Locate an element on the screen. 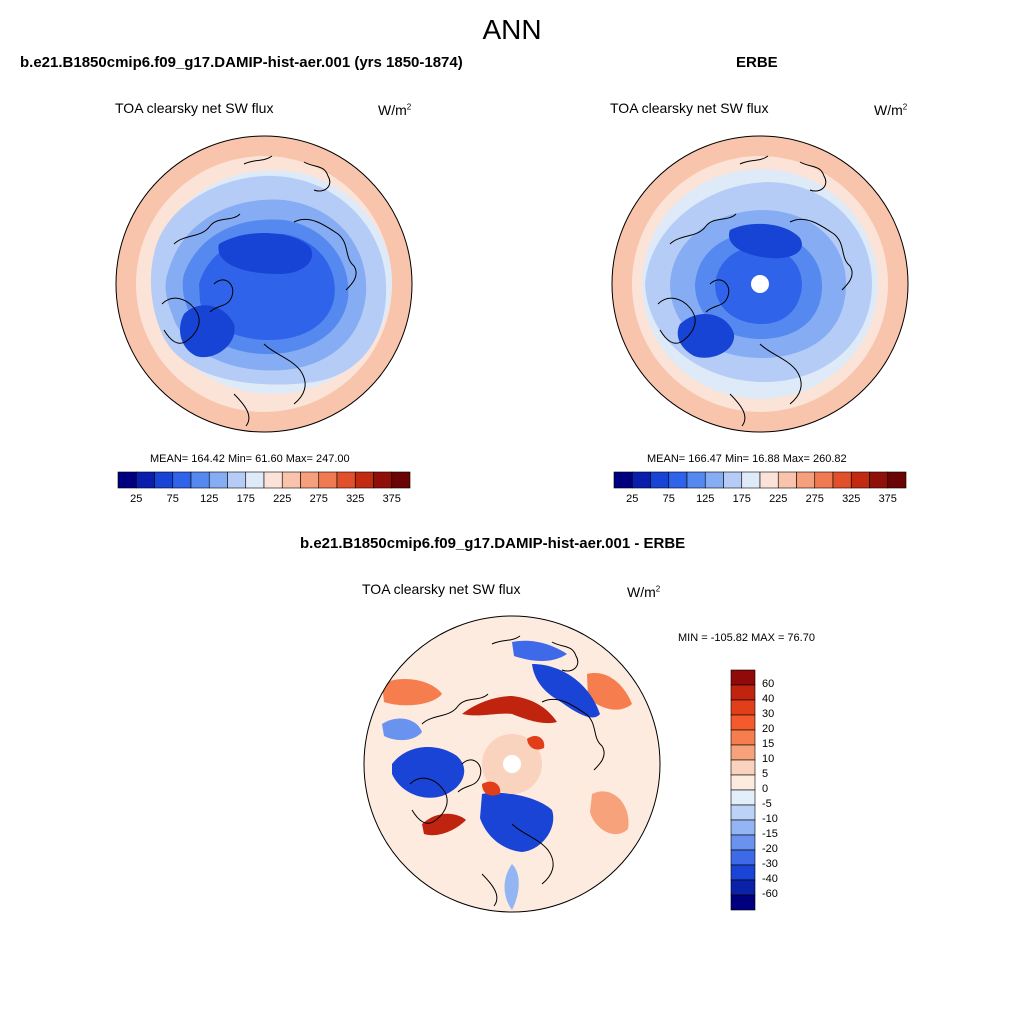 The width and height of the screenshot is (1024, 1024). panel-3-units-exp: 2 is located at coordinates (658, 589).